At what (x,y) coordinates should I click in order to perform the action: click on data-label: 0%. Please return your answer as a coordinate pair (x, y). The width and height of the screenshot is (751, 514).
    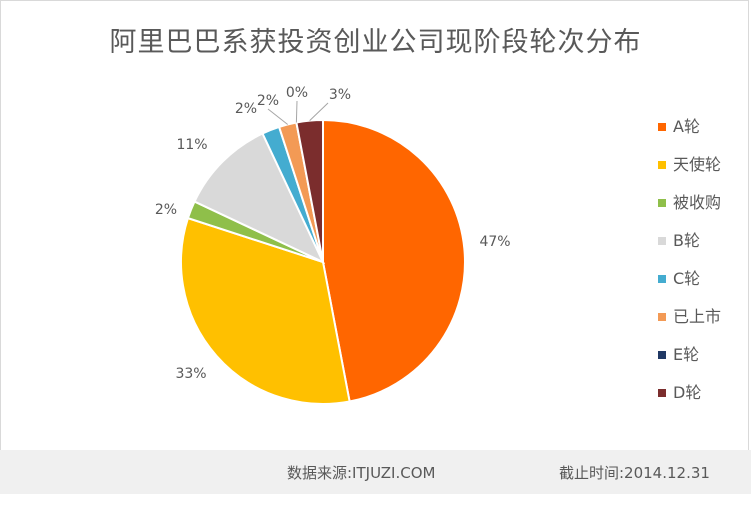
    Looking at the image, I should click on (297, 93).